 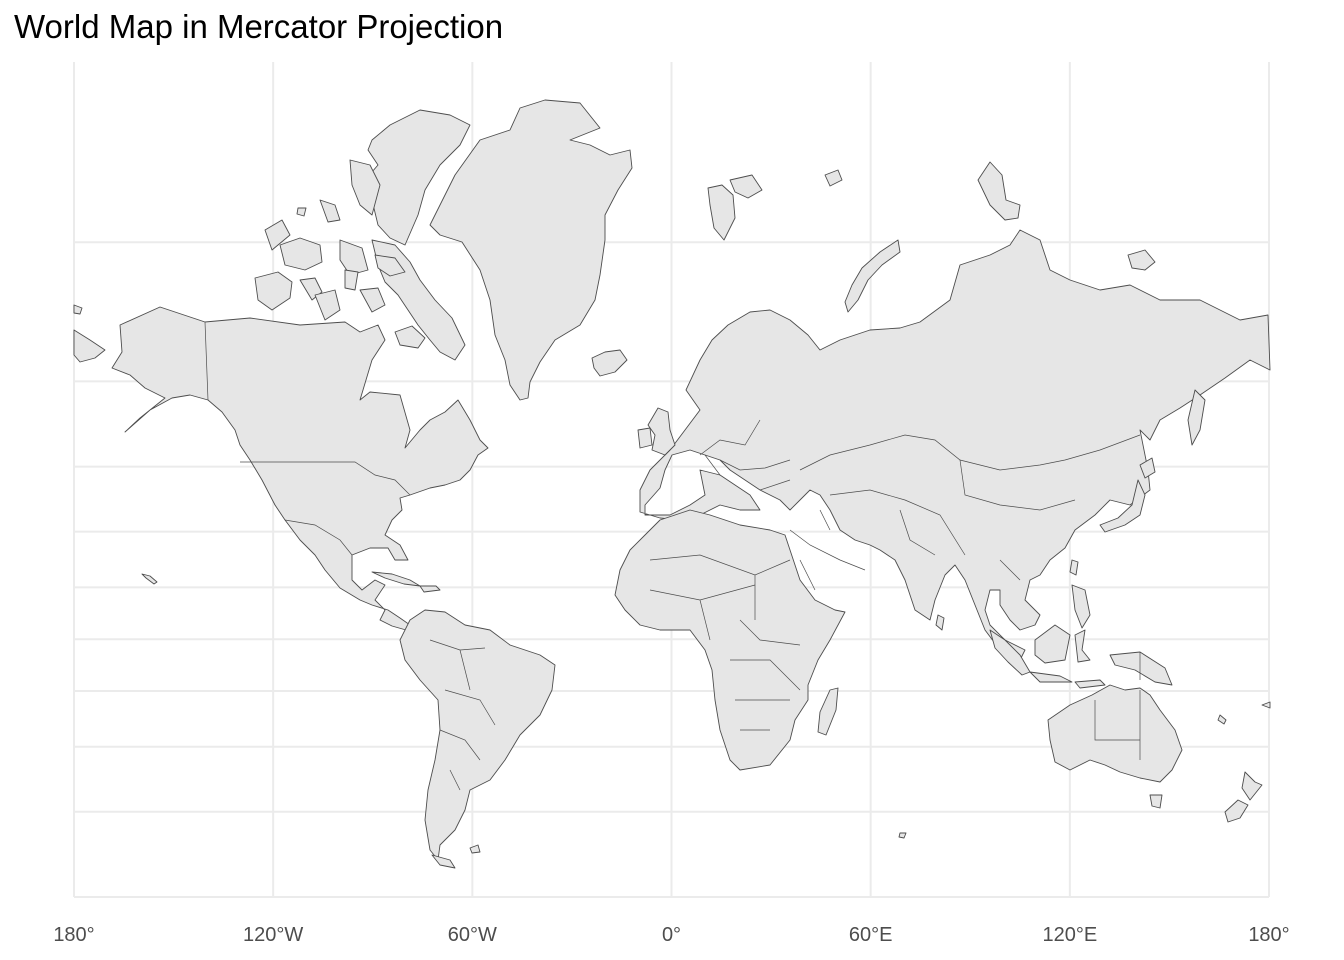 What do you see at coordinates (443, 861) in the screenshot?
I see `tierra-del-fuego` at bounding box center [443, 861].